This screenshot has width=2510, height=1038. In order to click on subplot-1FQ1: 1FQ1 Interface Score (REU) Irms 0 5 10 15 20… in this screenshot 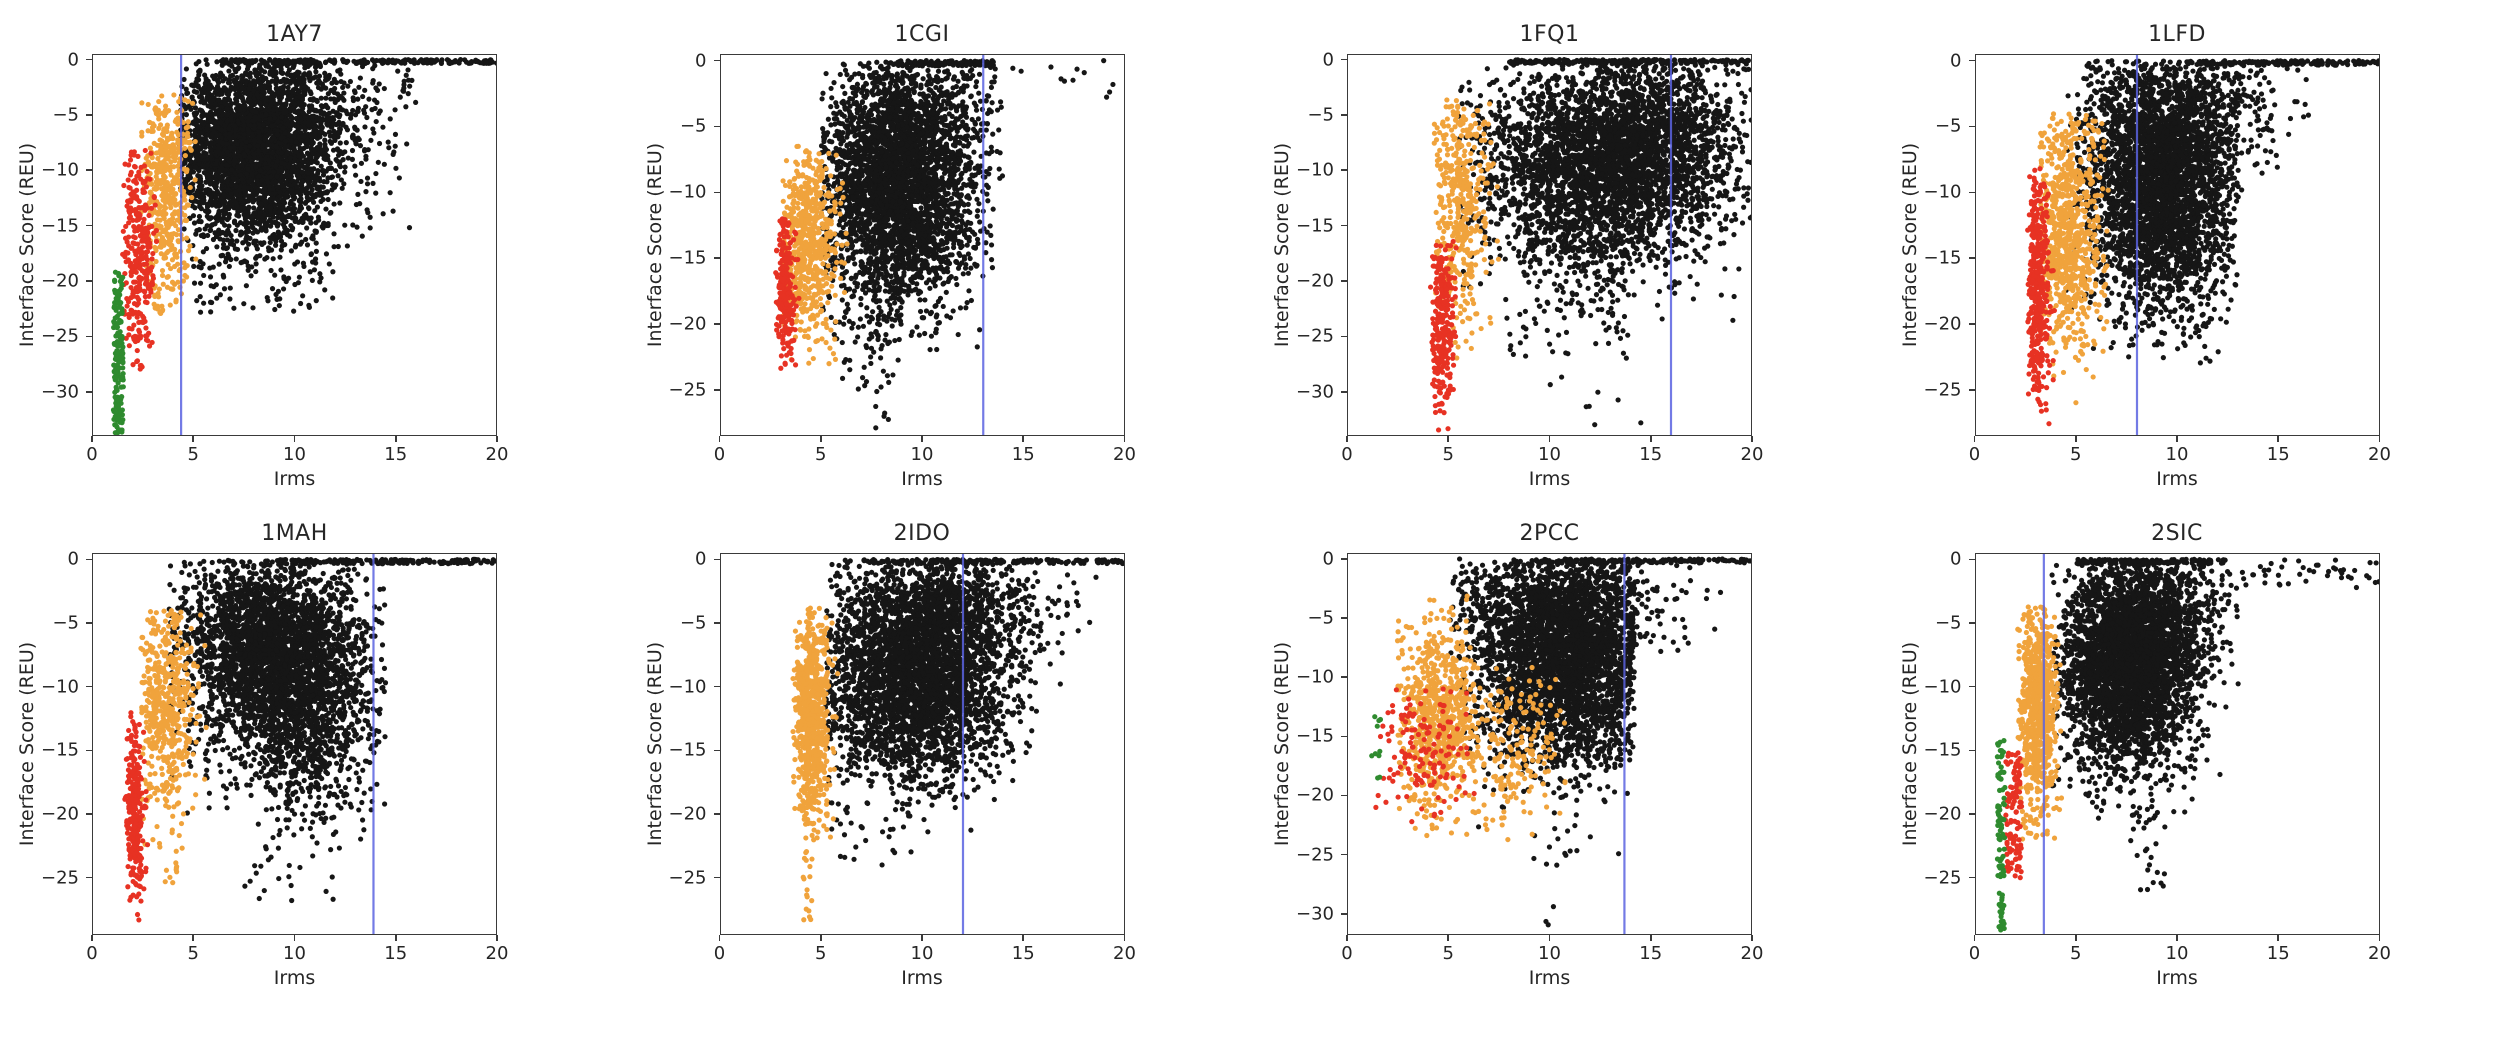, I will do `click(1568, 259)`.